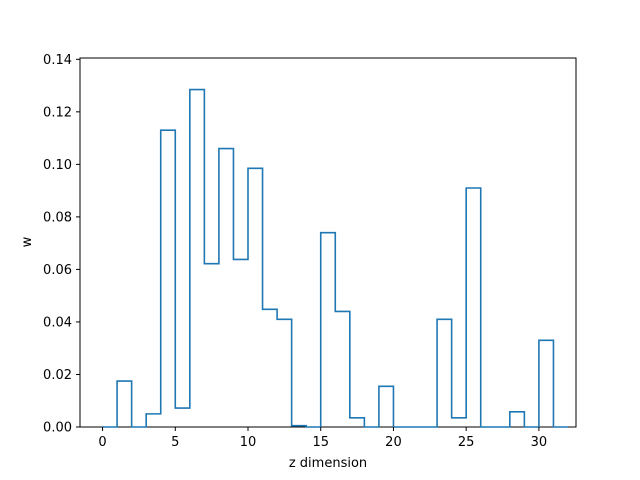 This screenshot has width=640, height=480. Describe the element at coordinates (61, 244) in the screenshot. I see `y-axis: 0.00 0.02 0.04 0.06 0.08 0.10 0.12 0.14` at that location.